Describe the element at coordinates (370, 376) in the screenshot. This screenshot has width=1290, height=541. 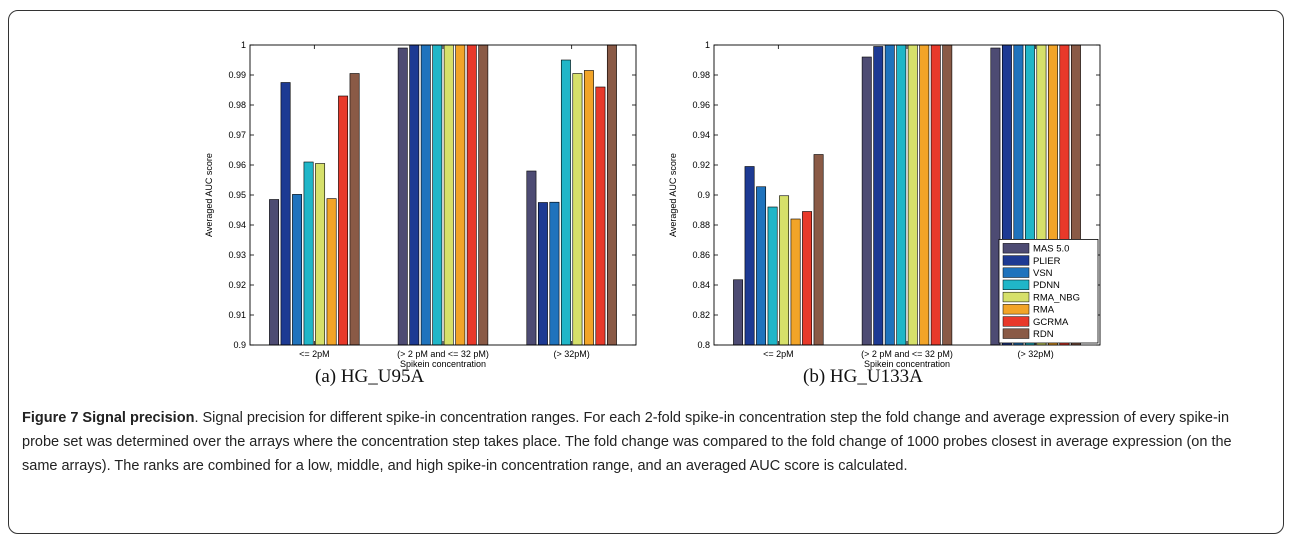
I see `subcaption-a: (a) HG_U95A` at that location.